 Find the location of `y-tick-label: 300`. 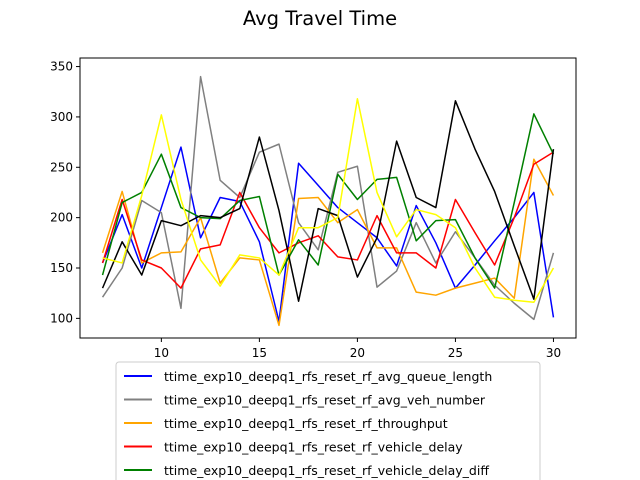

y-tick-label: 300 is located at coordinates (61, 117).